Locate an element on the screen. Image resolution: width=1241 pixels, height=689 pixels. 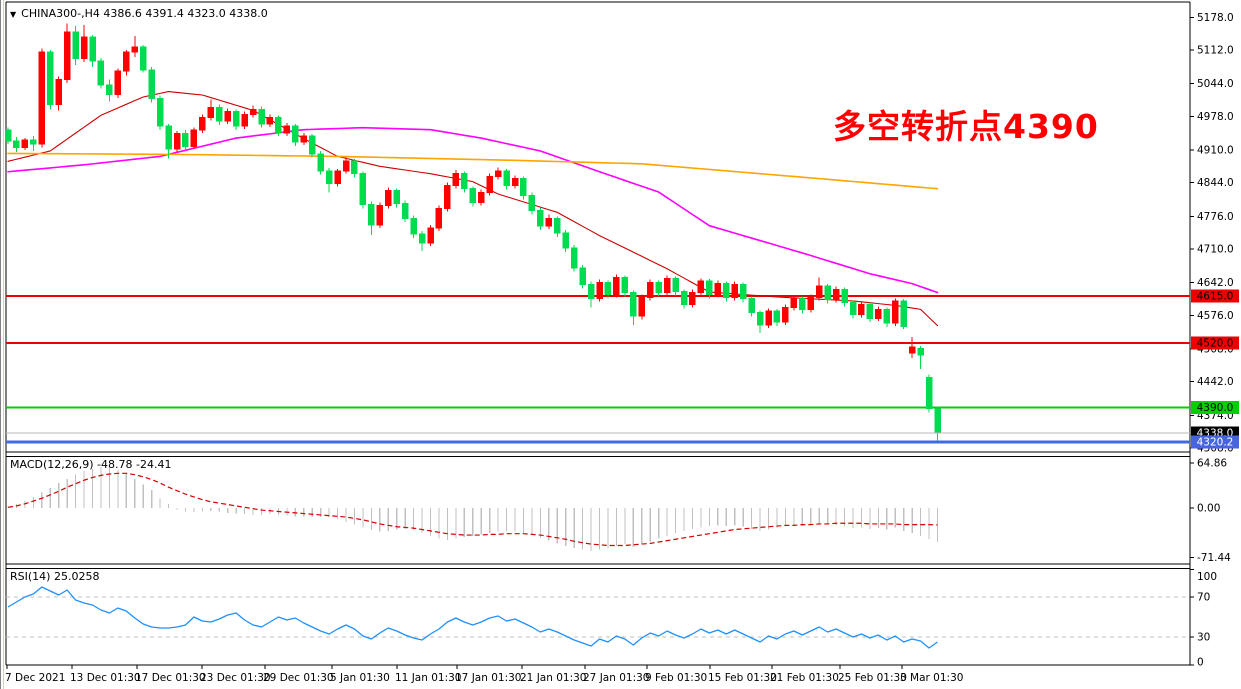
macd-tick-label: 64.86 is located at coordinates (1212, 464).